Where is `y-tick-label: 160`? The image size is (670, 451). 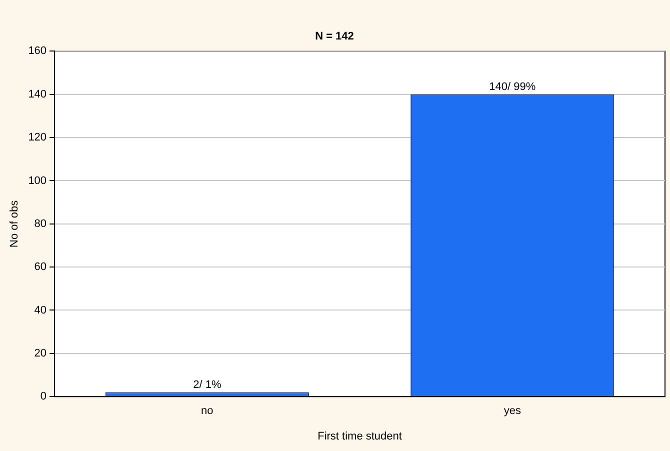
y-tick-label: 160 is located at coordinates (37, 51).